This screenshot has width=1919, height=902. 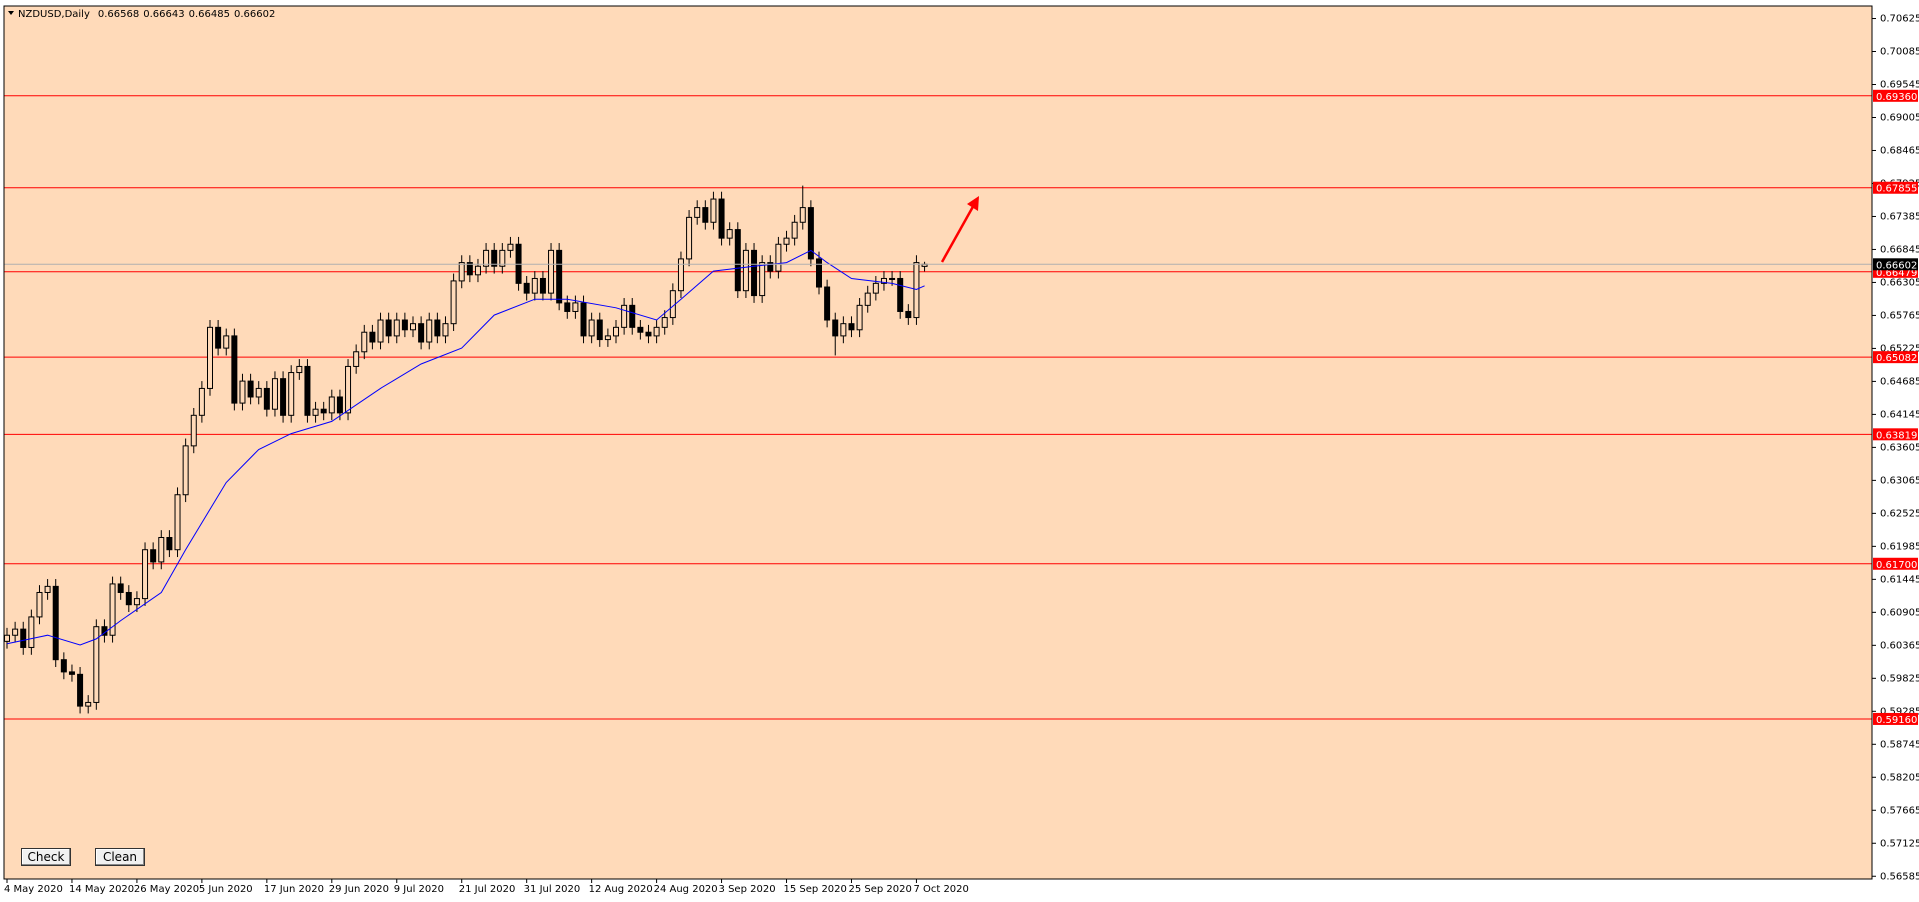 What do you see at coordinates (1899, 546) in the screenshot?
I see `y-tick-label: 0.61985` at bounding box center [1899, 546].